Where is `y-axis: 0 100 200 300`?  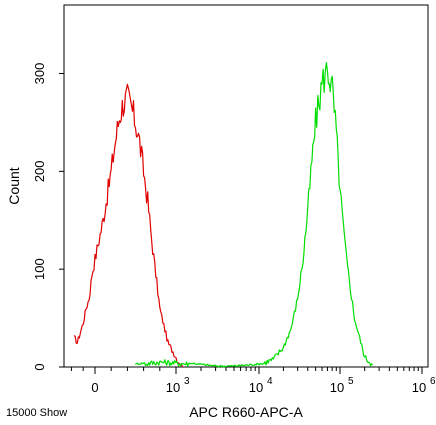
y-axis: 0 100 200 300 is located at coordinates (48, 217).